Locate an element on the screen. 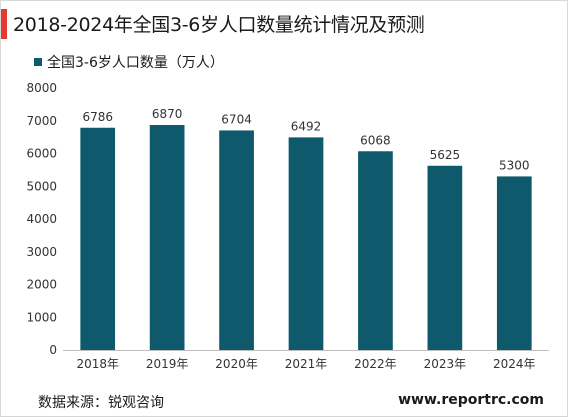 The width and height of the screenshot is (568, 418). chart-title: 2018-2024年全国3-6岁人口数量统计情况及预测 is located at coordinates (219, 25).